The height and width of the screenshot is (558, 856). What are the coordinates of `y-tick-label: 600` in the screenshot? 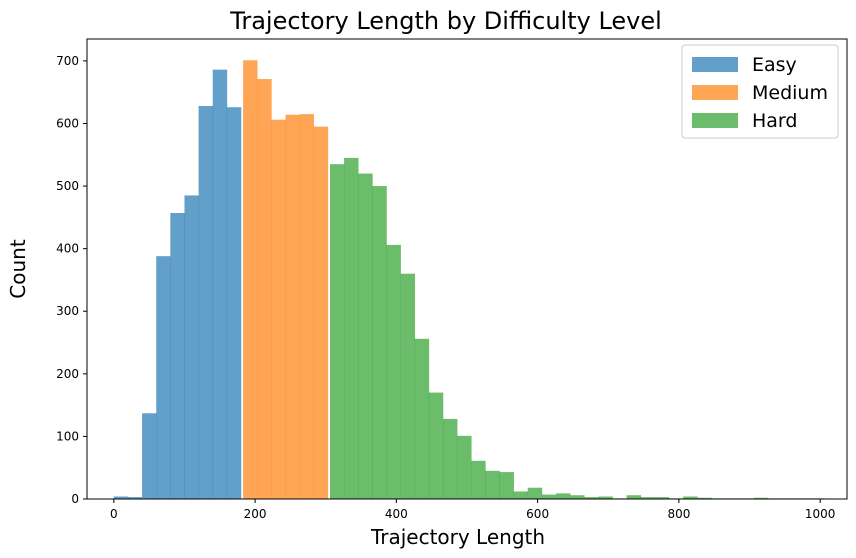 It's located at (67, 123).